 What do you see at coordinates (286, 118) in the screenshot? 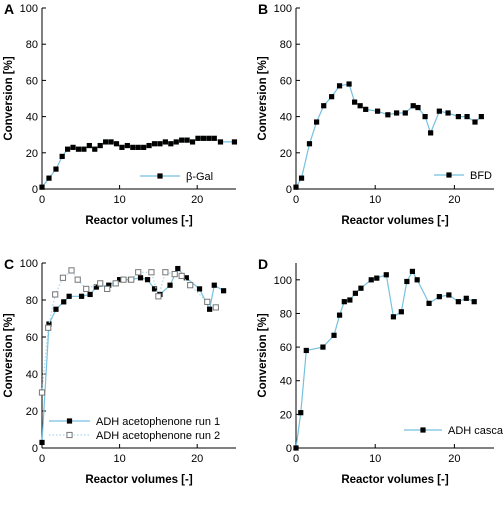
I see `y-tick-label: 40` at bounding box center [286, 118].